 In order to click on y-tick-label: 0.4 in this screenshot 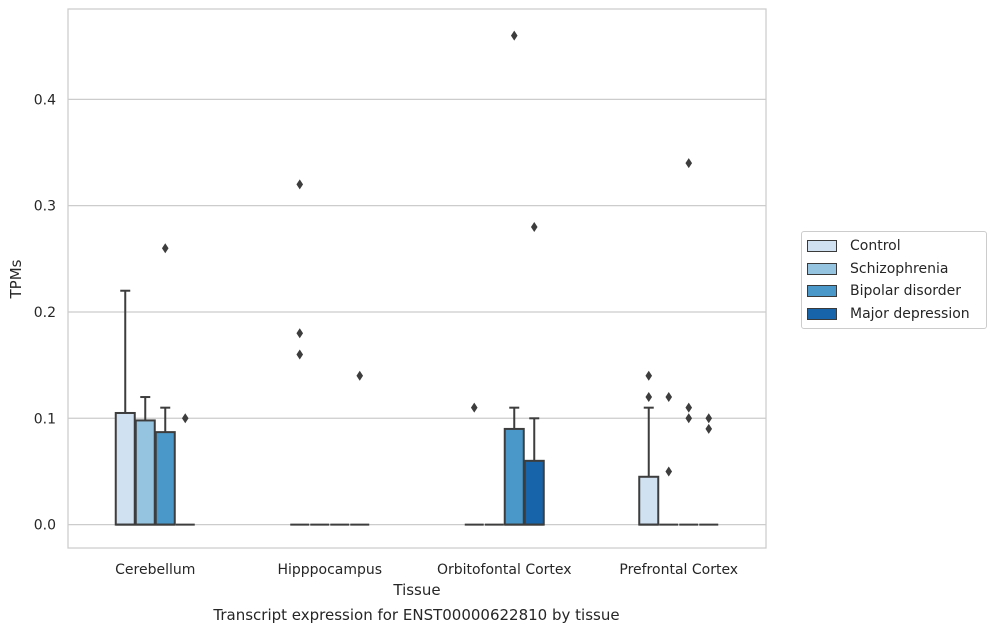, I will do `click(45, 100)`.